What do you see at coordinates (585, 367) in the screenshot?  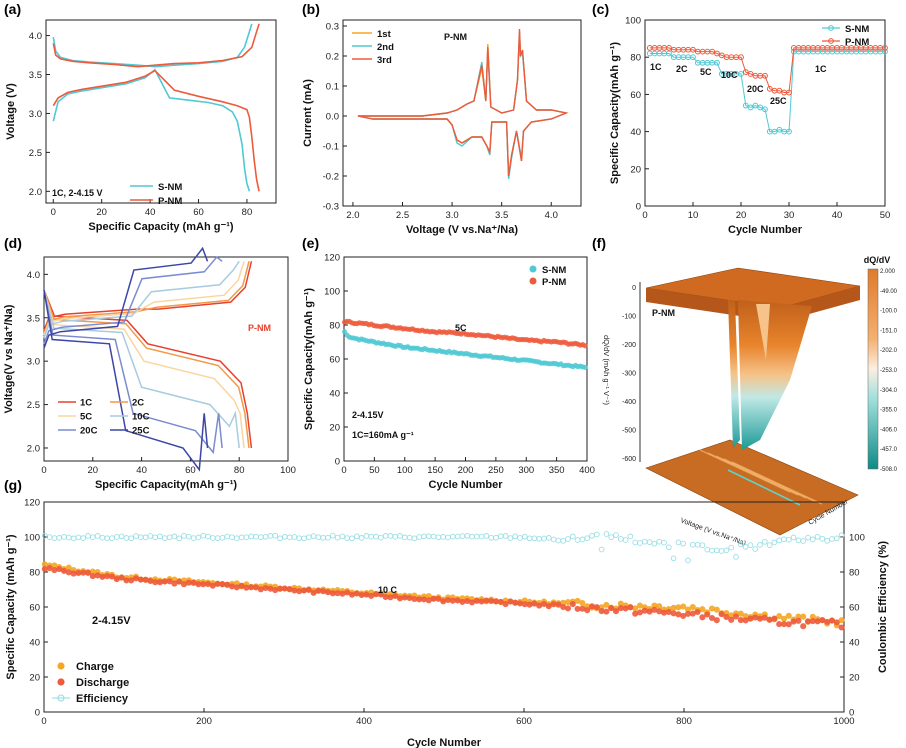 I see `capacity-point-S-NM` at bounding box center [585, 367].